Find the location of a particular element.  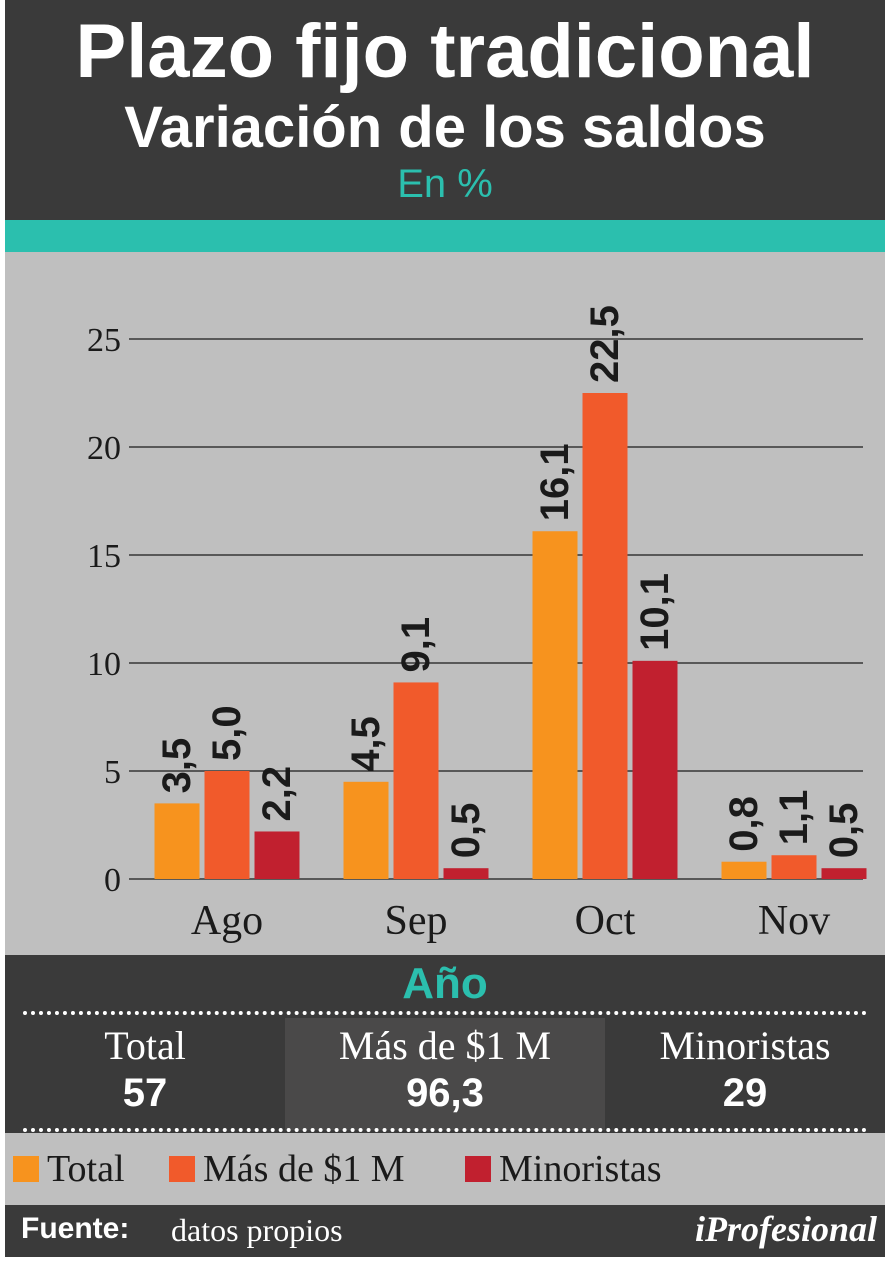

data-label: 22,5 is located at coordinates (605, 344).